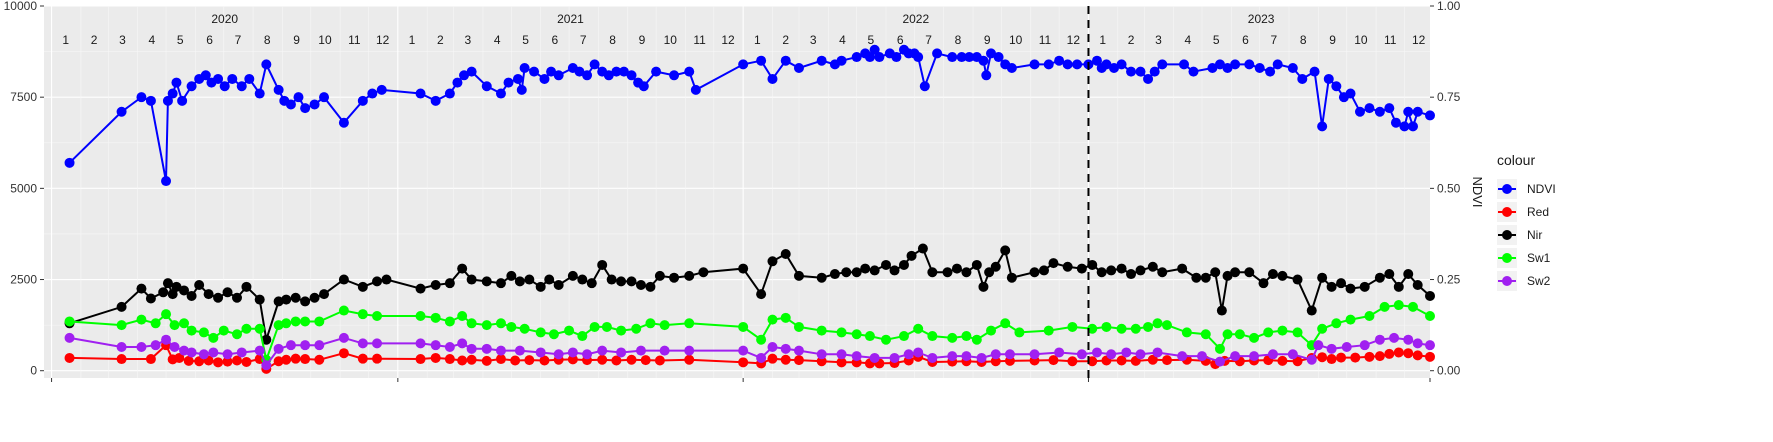  What do you see at coordinates (65, 40) in the screenshot?
I see `month-label: 1` at bounding box center [65, 40].